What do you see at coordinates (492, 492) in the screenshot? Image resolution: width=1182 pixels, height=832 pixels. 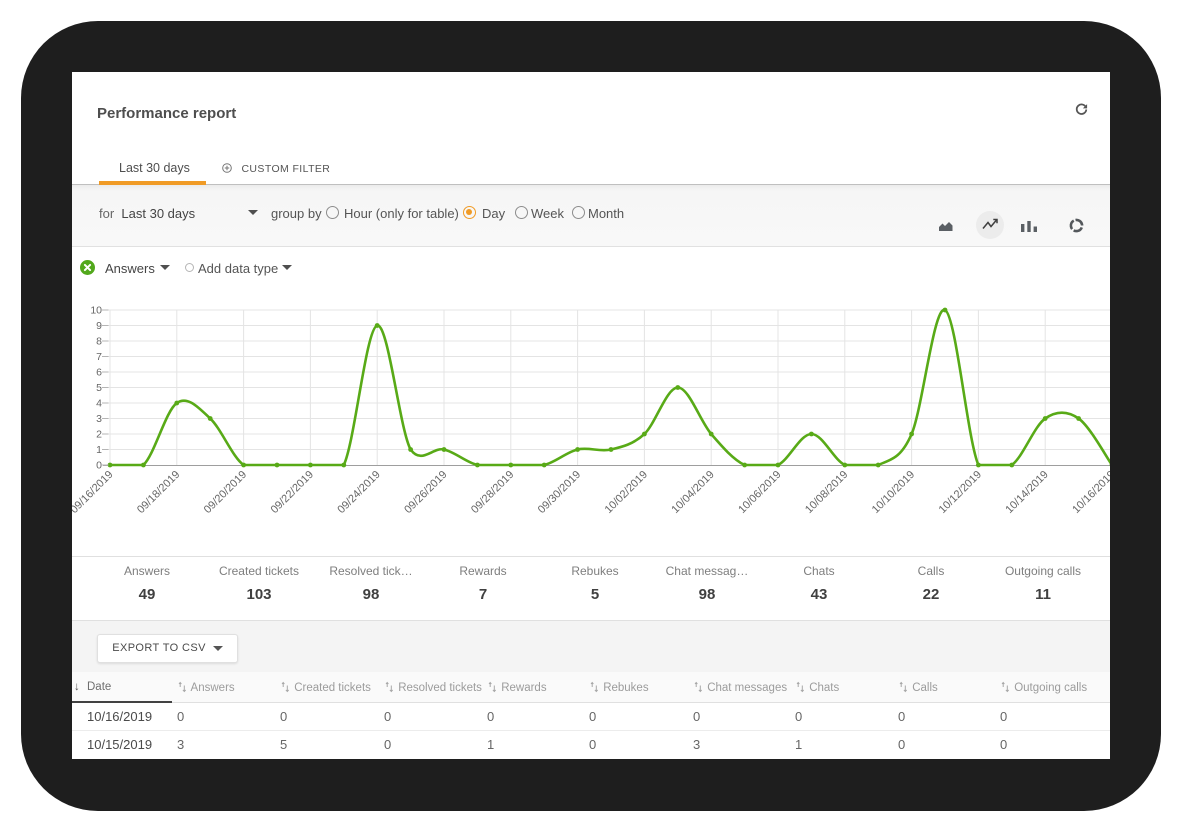 I see `svg-text: 09/28/2019` at bounding box center [492, 492].